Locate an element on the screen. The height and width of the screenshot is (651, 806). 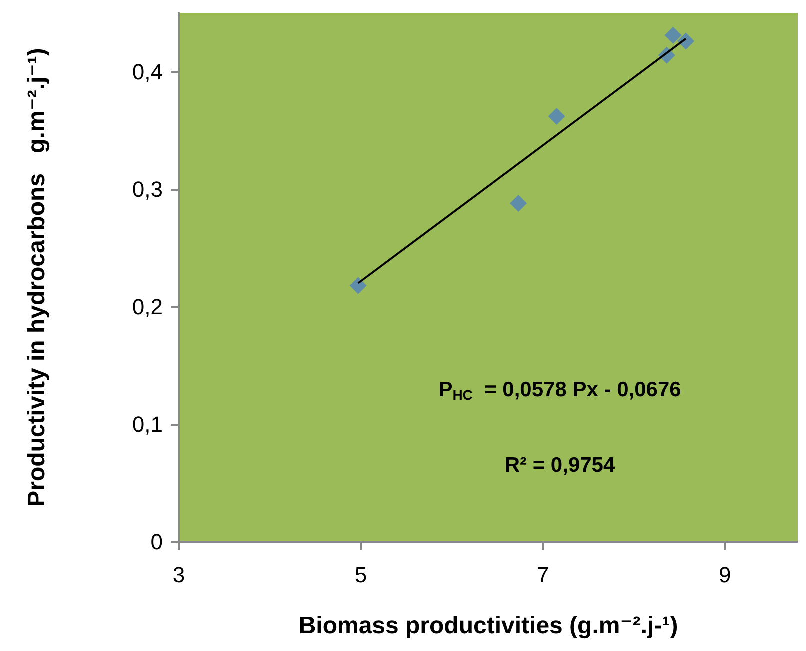
annotation: R² = 0,9754 is located at coordinates (560, 465).